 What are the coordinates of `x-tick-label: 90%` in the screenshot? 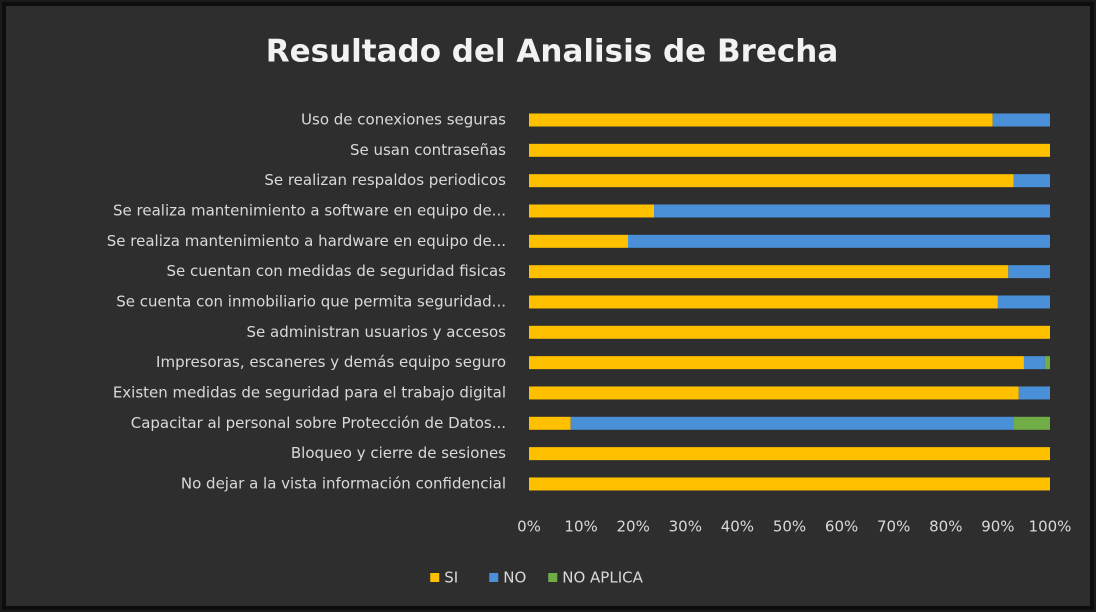 It's located at (997, 527).